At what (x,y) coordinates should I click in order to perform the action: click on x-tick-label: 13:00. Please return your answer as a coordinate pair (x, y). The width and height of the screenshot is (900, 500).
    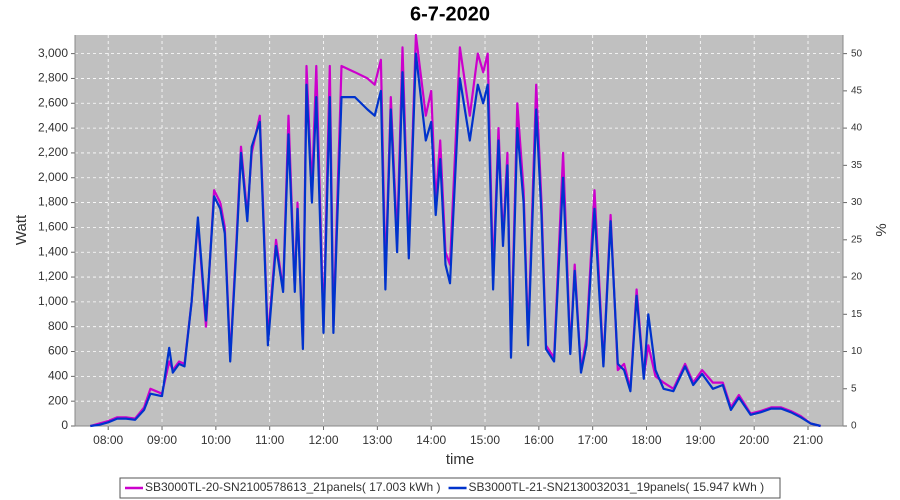
    Looking at the image, I should click on (377, 440).